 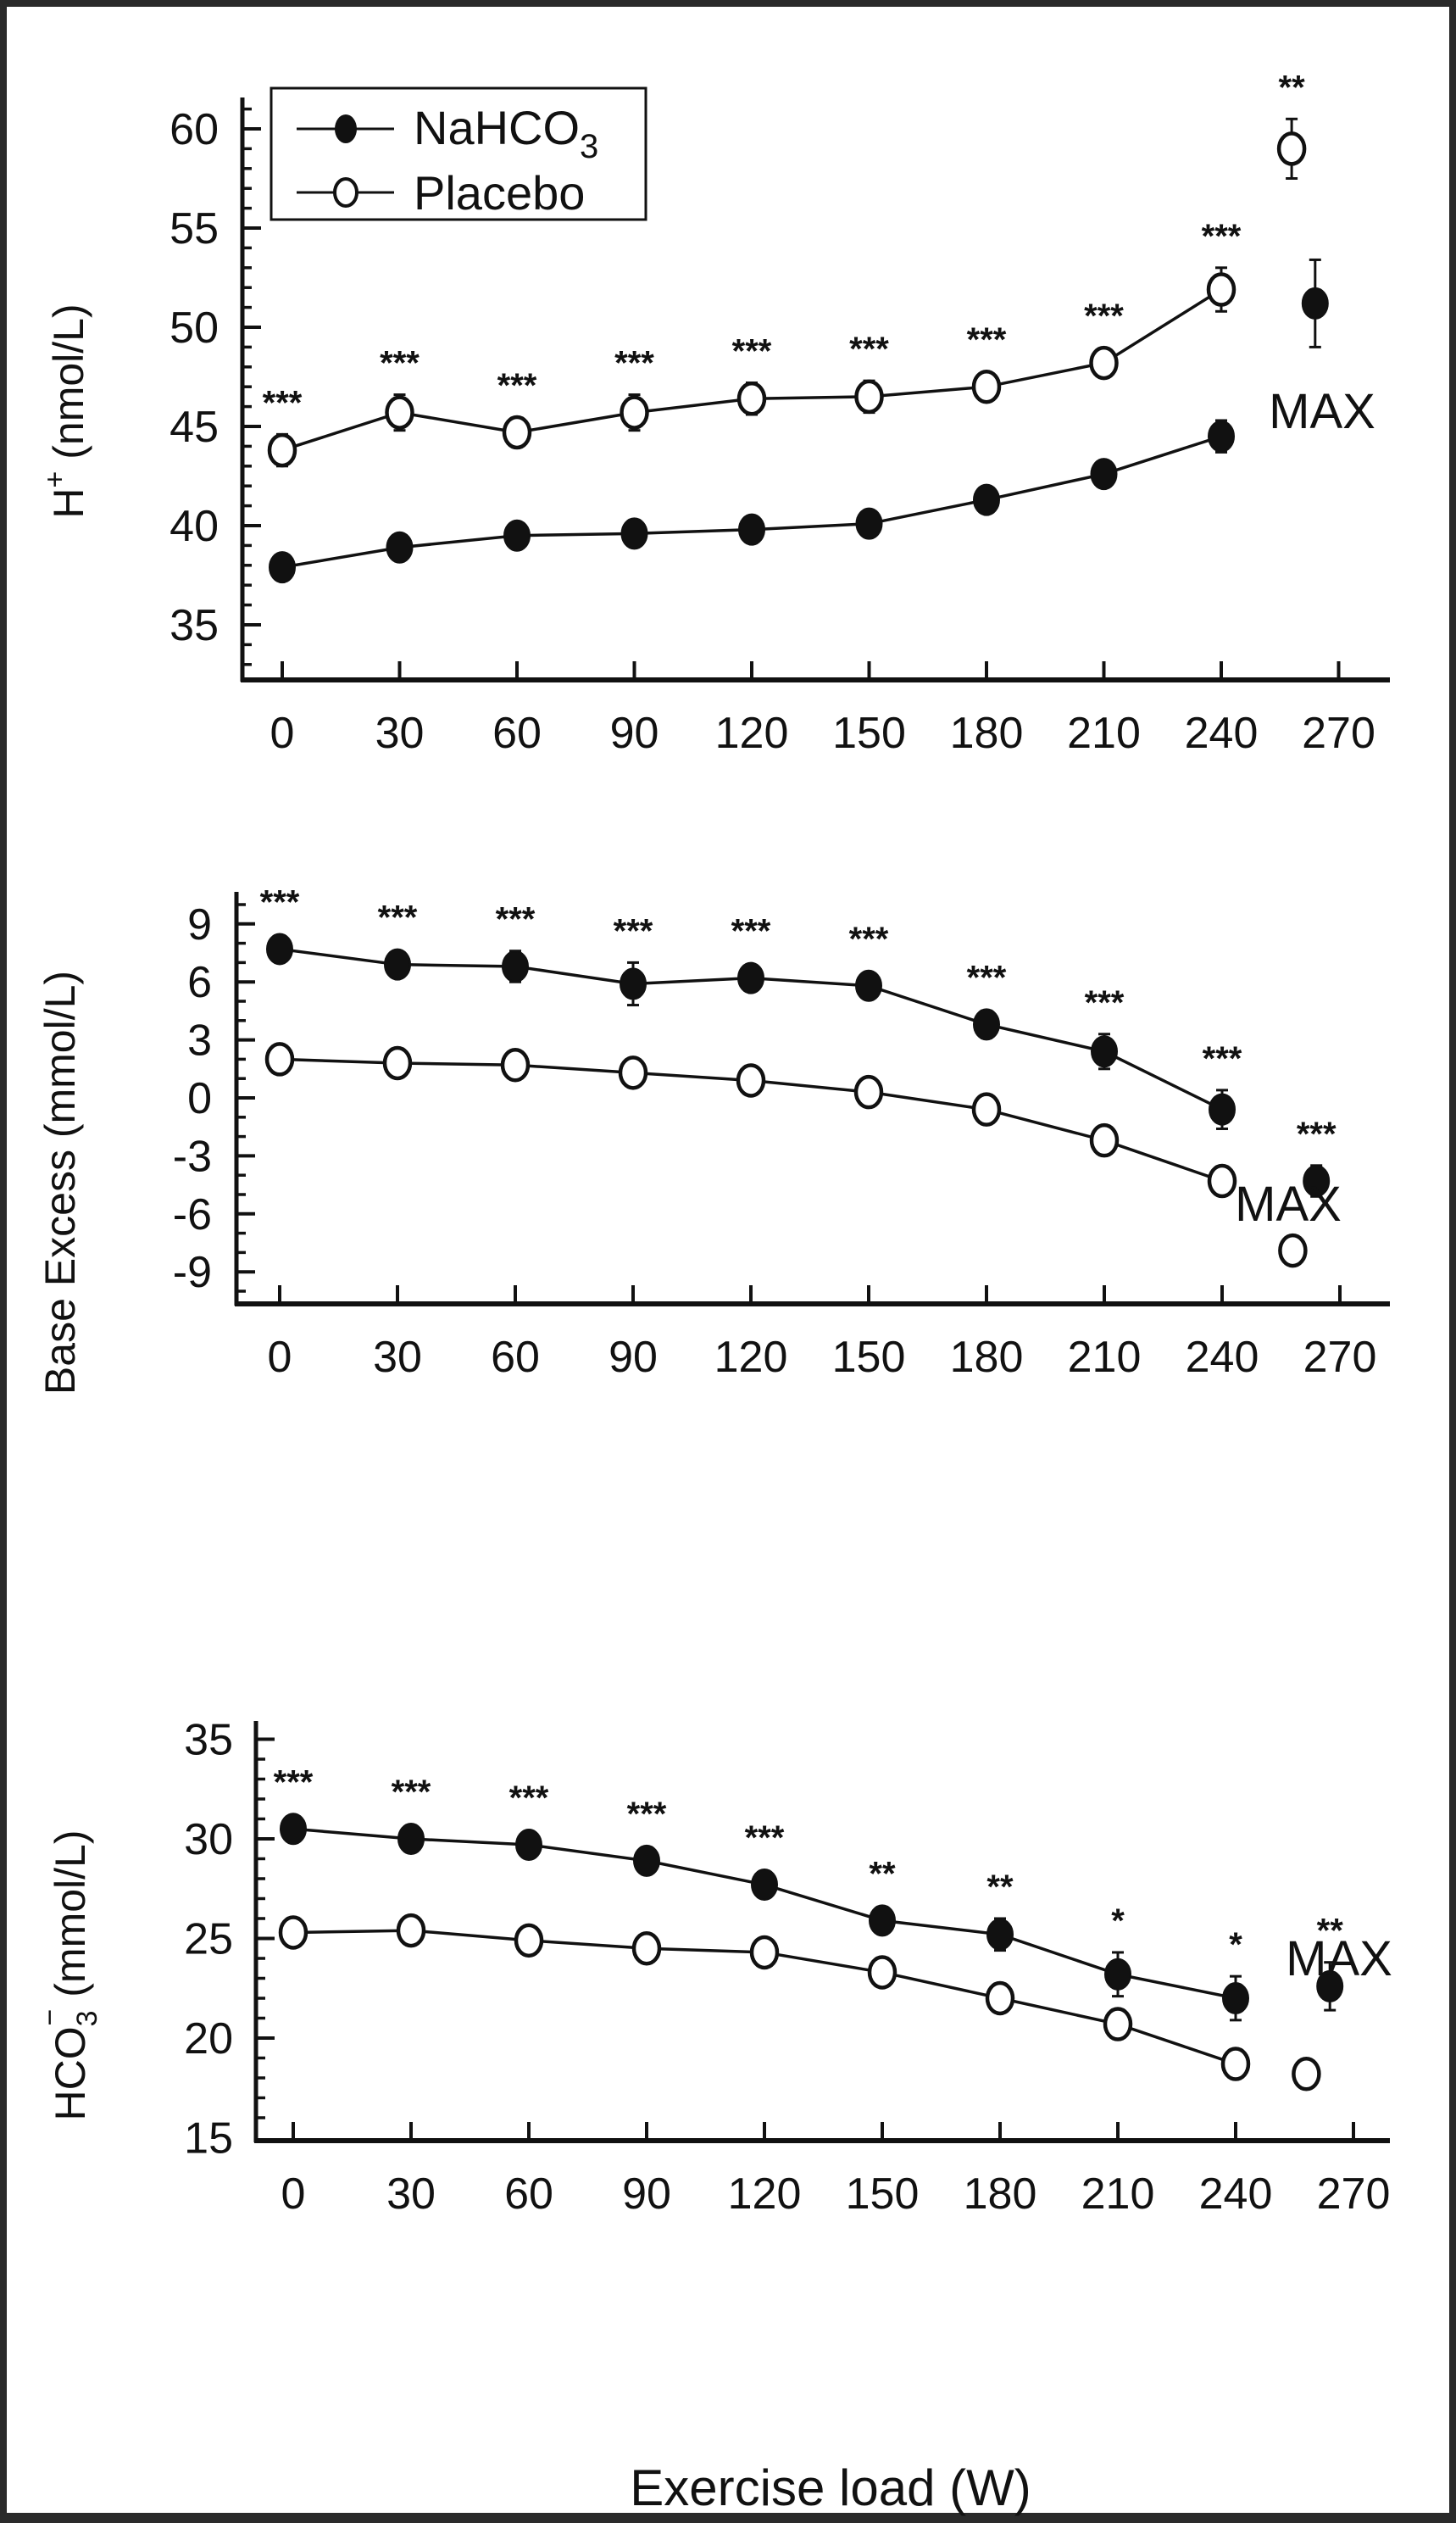 What do you see at coordinates (194, 427) in the screenshot?
I see `y-tick-label: 45` at bounding box center [194, 427].